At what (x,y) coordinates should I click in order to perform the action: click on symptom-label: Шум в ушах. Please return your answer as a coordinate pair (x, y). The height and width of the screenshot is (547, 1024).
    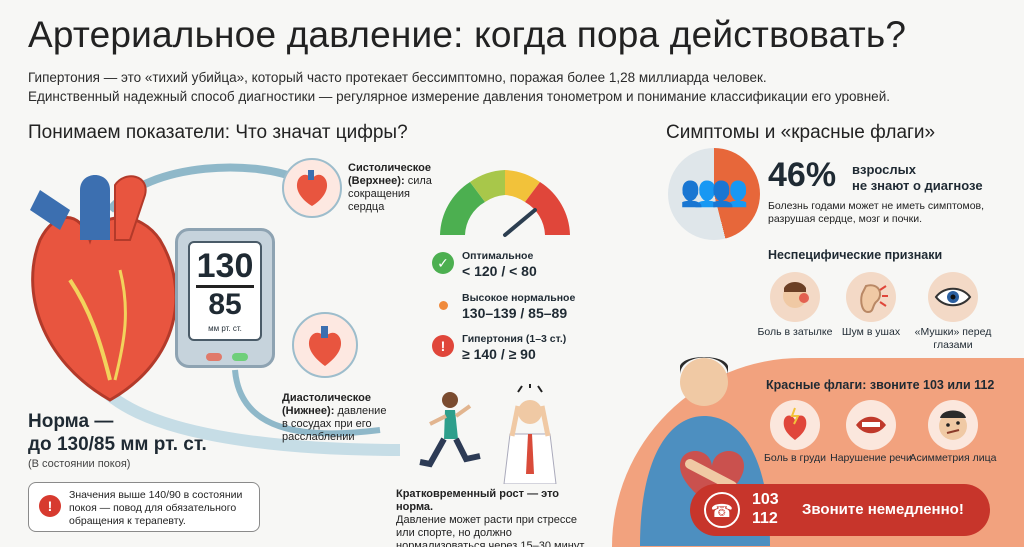
    Looking at the image, I should click on (871, 332).